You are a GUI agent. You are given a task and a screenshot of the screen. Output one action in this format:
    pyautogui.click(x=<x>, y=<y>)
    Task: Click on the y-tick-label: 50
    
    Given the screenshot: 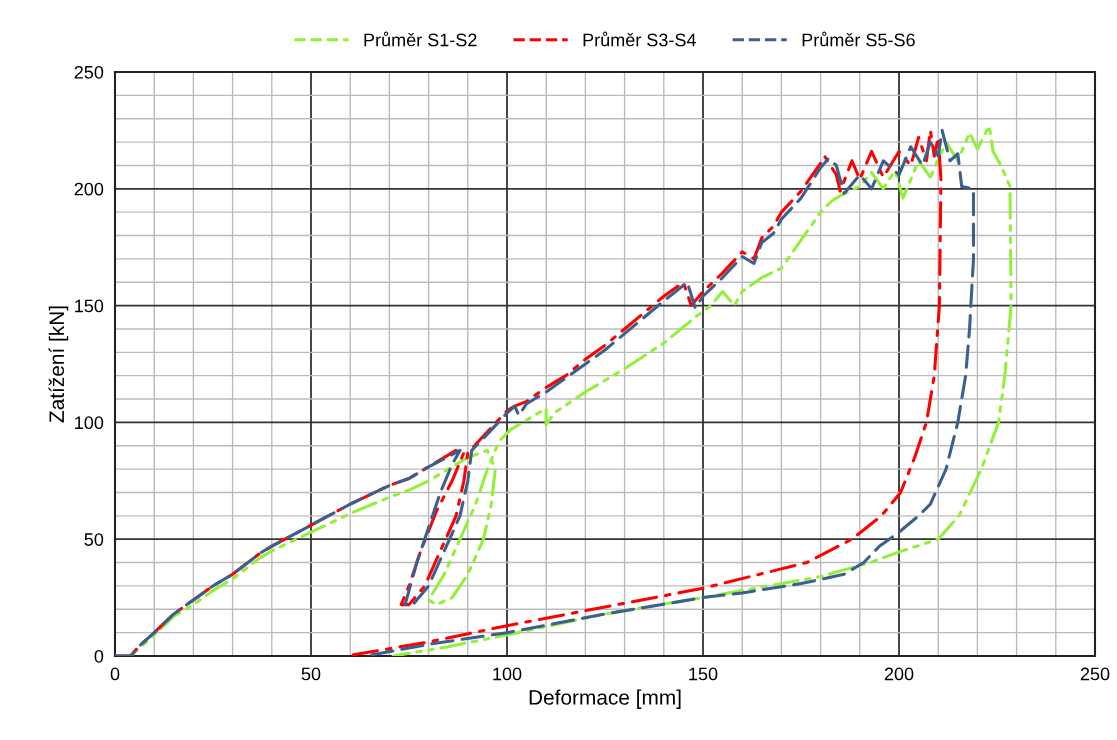 What is the action you would take?
    pyautogui.click(x=94, y=539)
    